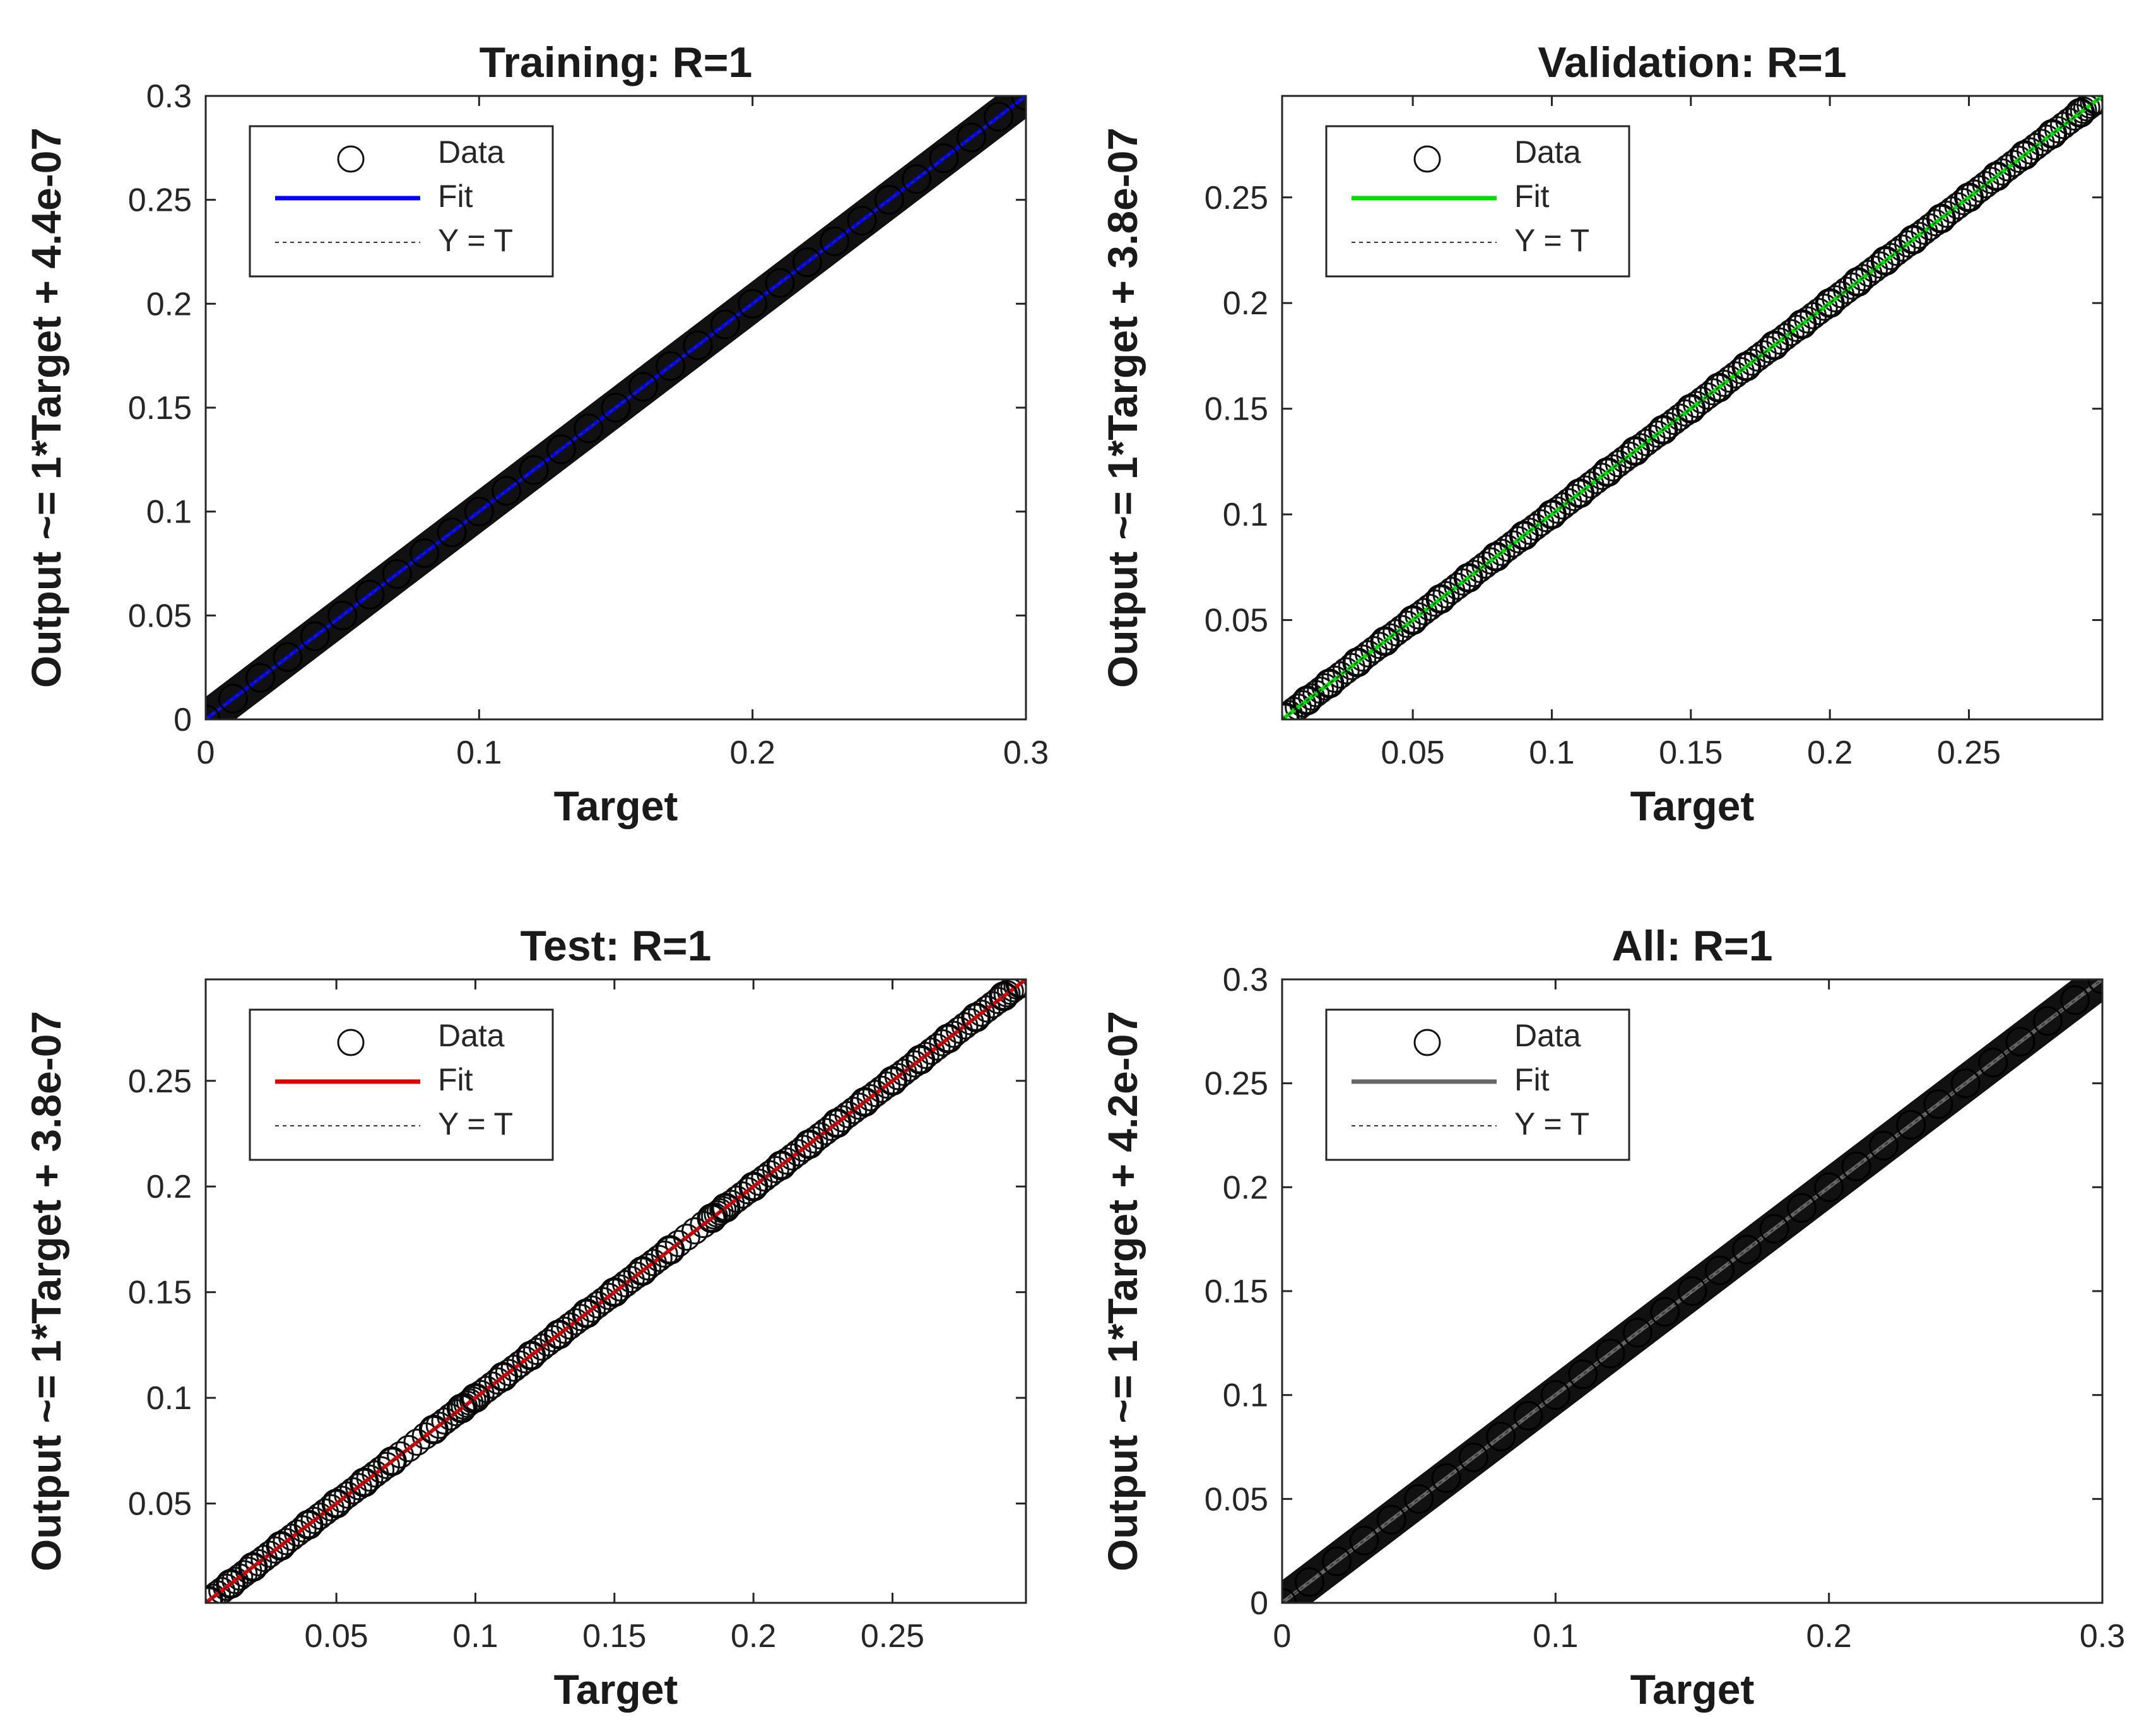  Describe the element at coordinates (752, 753) in the screenshot. I see `training-xtick-label: 0.2` at that location.